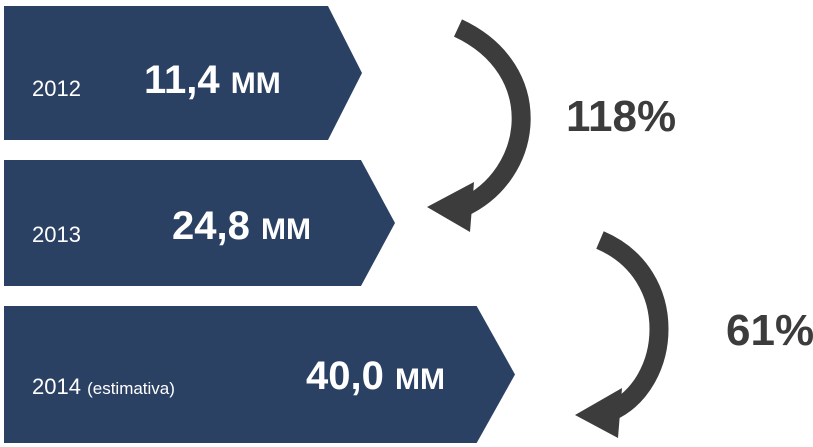 The image size is (813, 447). What do you see at coordinates (769, 330) in the screenshot?
I see `growth-percent-2013-2014: 61%` at bounding box center [769, 330].